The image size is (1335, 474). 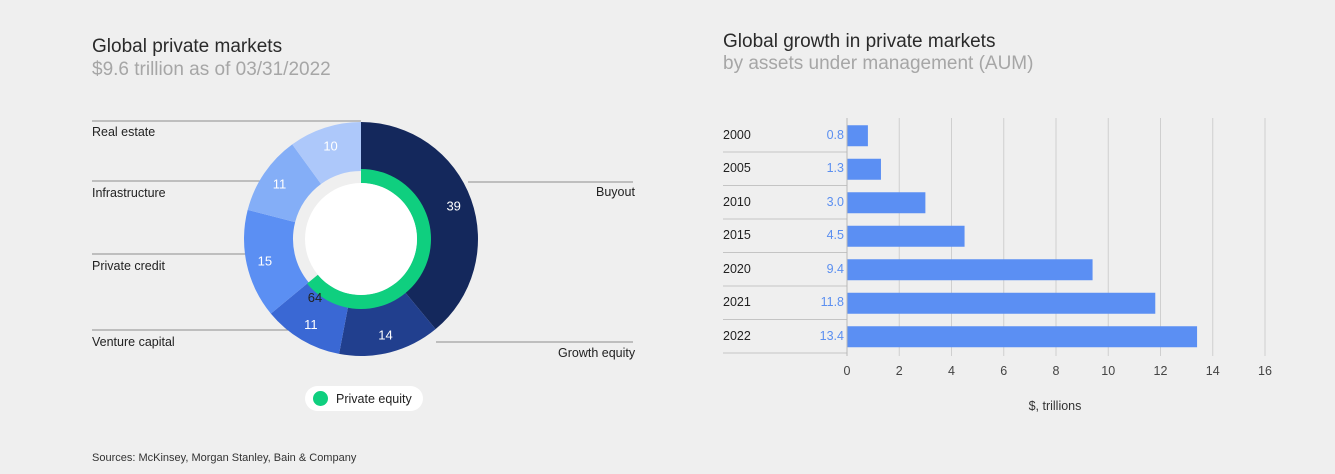 What do you see at coordinates (864, 169) in the screenshot?
I see `bar-2005` at bounding box center [864, 169].